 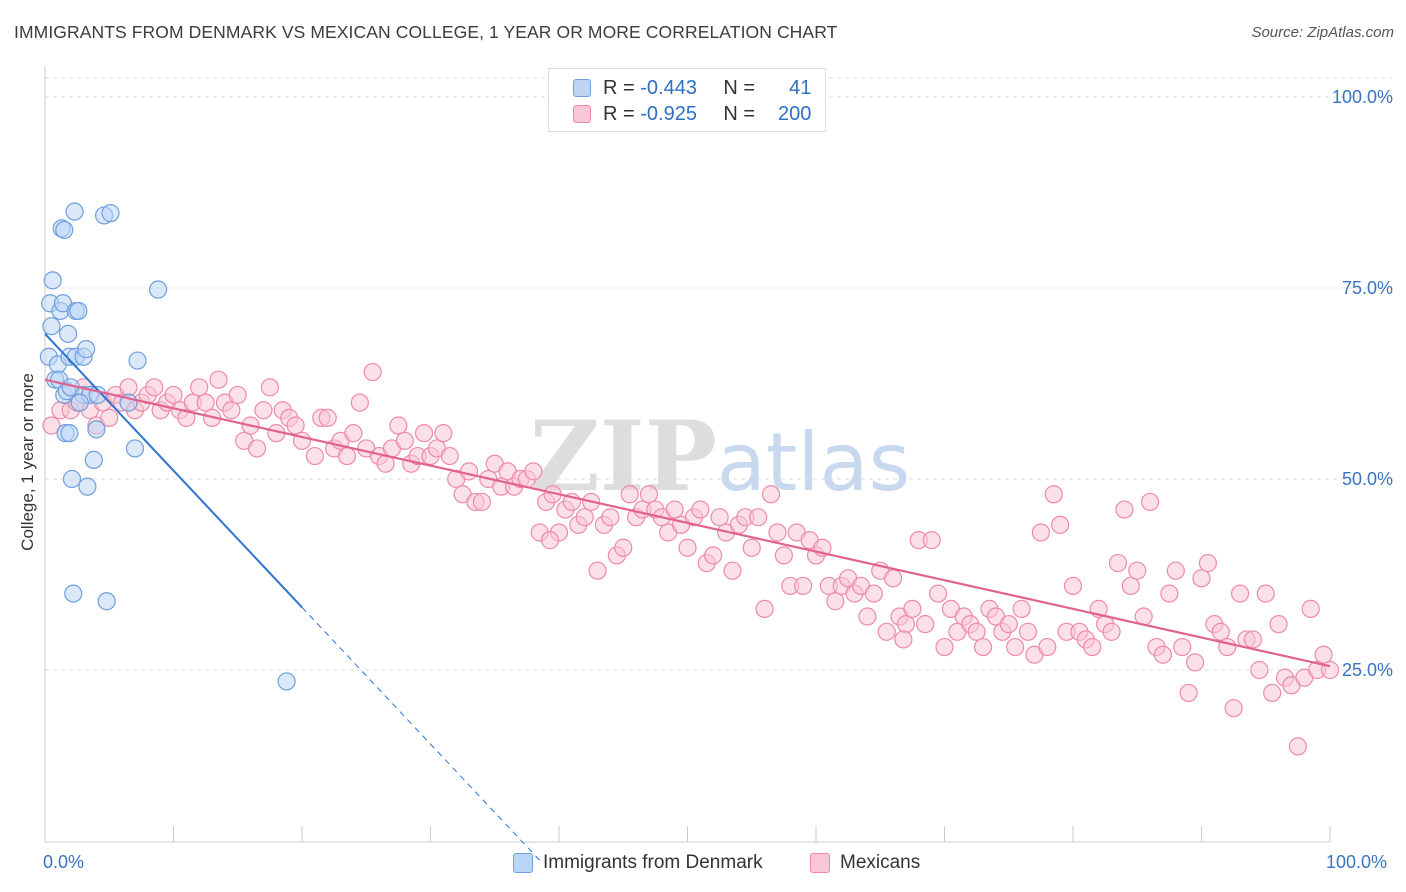 I want to click on y-tick-label: 50.0%, so click(x=1367, y=479).